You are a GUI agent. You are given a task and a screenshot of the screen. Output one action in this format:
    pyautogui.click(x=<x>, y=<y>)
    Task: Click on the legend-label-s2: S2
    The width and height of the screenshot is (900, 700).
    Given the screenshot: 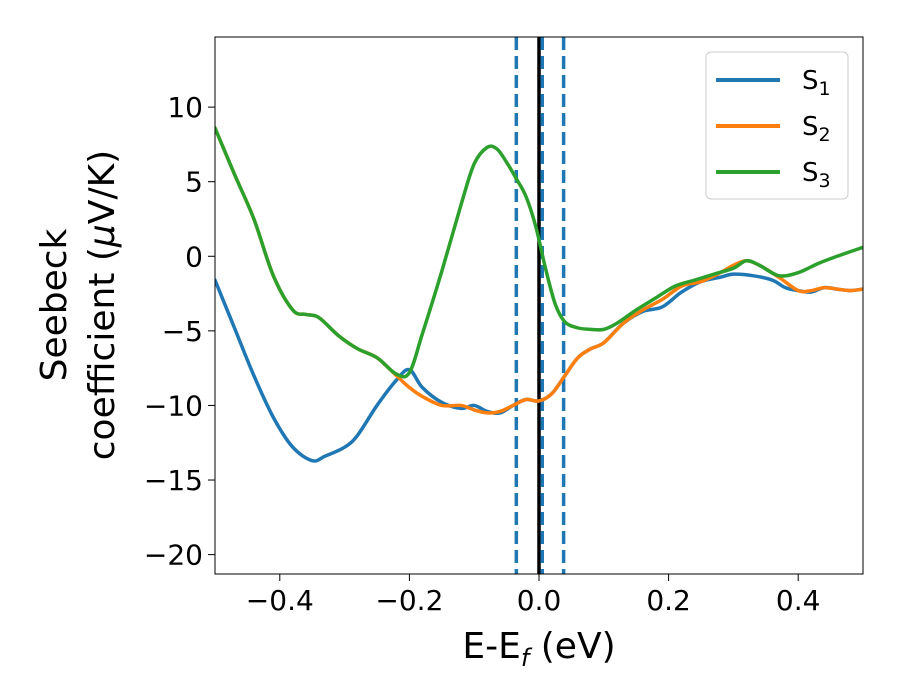 What is the action you would take?
    pyautogui.click(x=816, y=129)
    